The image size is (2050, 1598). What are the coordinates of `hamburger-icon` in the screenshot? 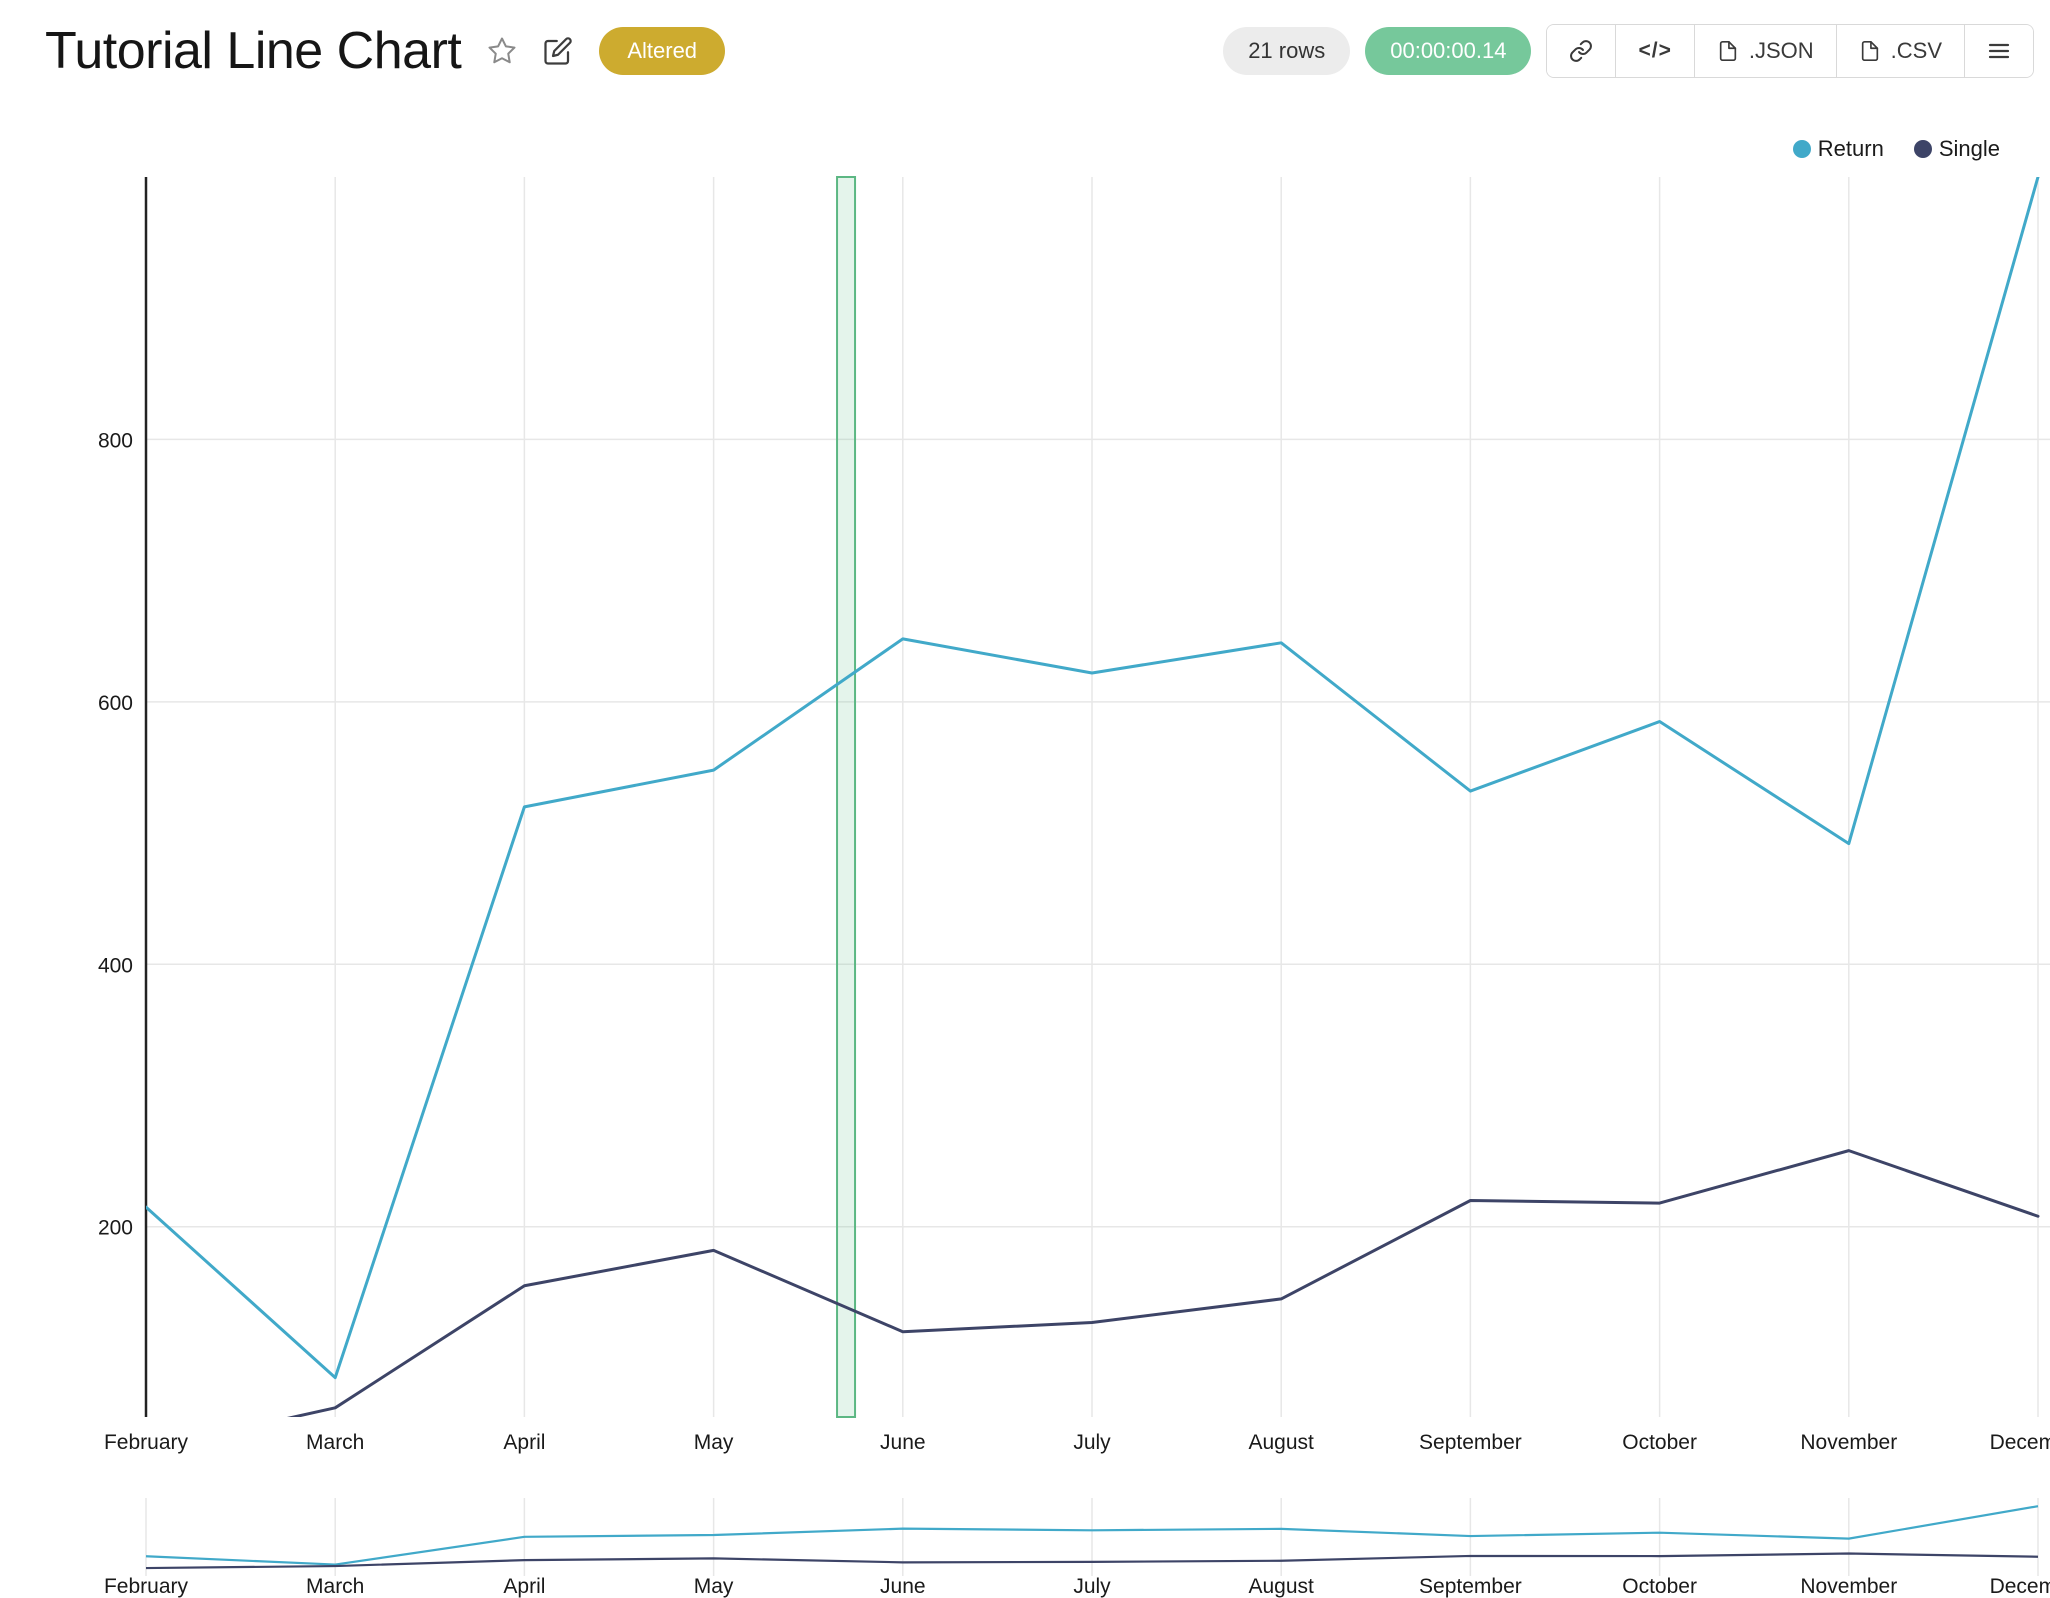 It's located at (1999, 51).